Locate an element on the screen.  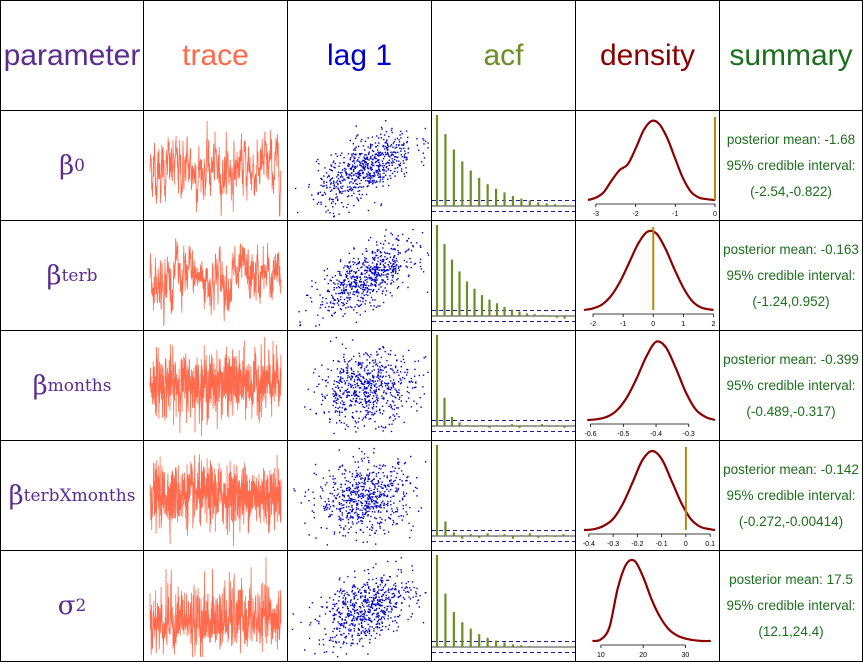
density-tick-label: 20 is located at coordinates (643, 655).